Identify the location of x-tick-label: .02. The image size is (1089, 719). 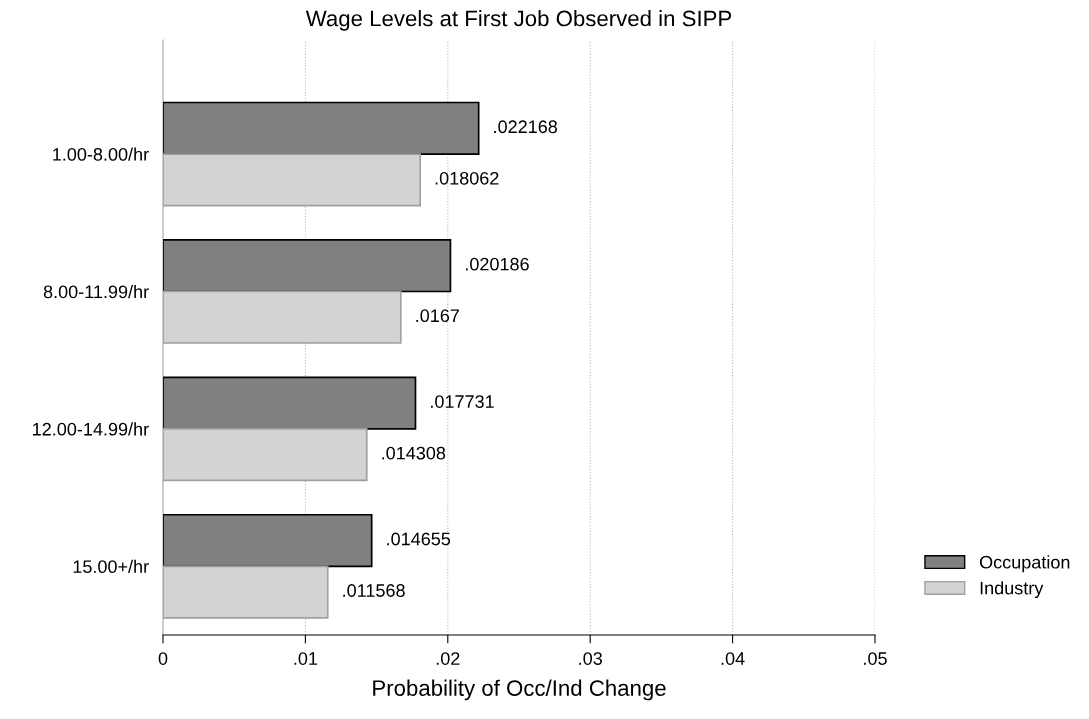
(448, 658).